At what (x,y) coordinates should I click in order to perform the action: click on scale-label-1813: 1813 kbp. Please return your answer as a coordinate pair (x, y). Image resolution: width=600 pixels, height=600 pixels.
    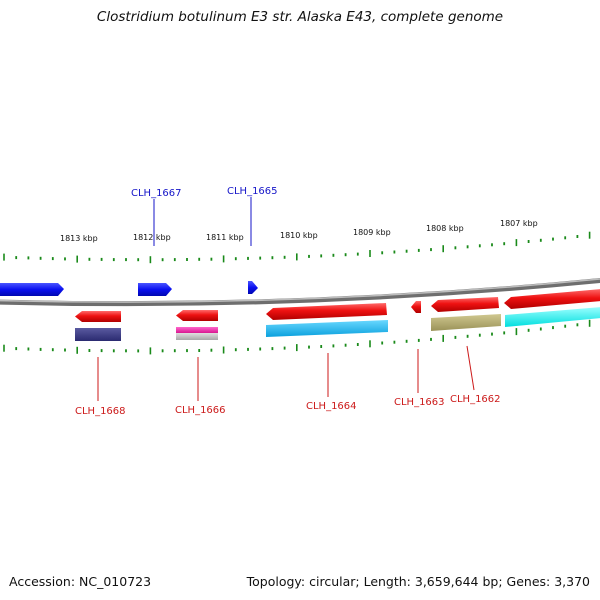
    Looking at the image, I should click on (79, 238).